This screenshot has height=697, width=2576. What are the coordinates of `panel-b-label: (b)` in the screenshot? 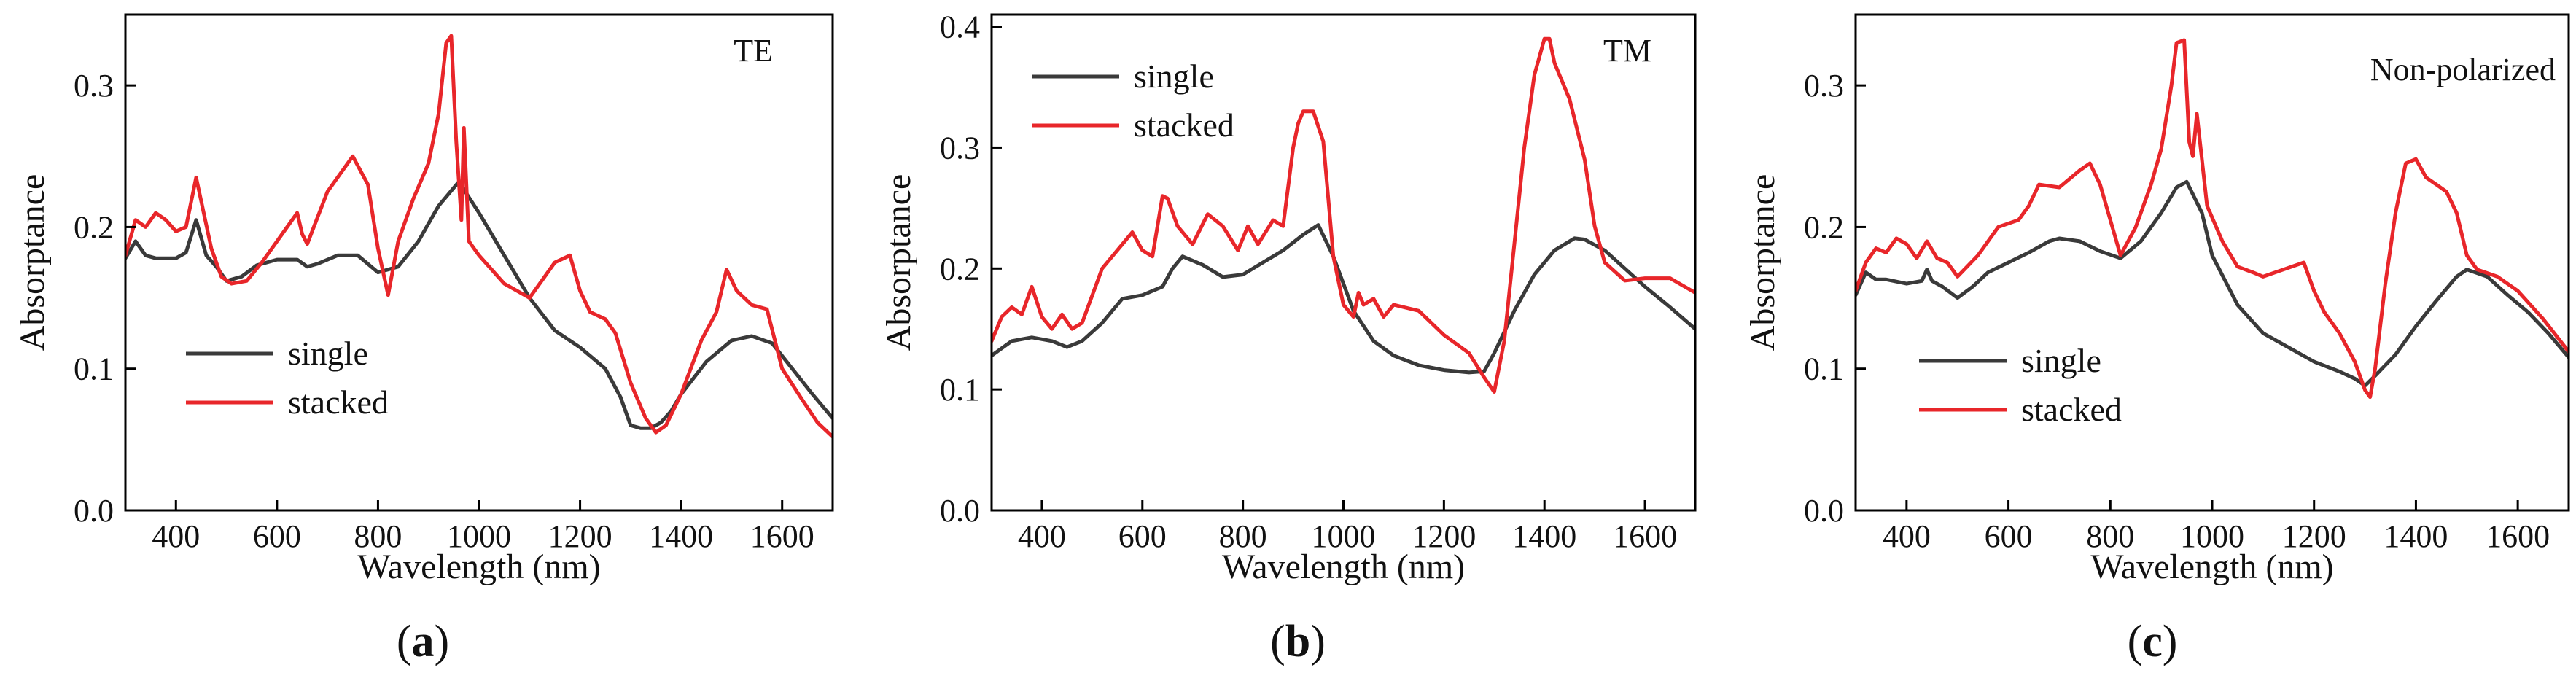 It's located at (1298, 641).